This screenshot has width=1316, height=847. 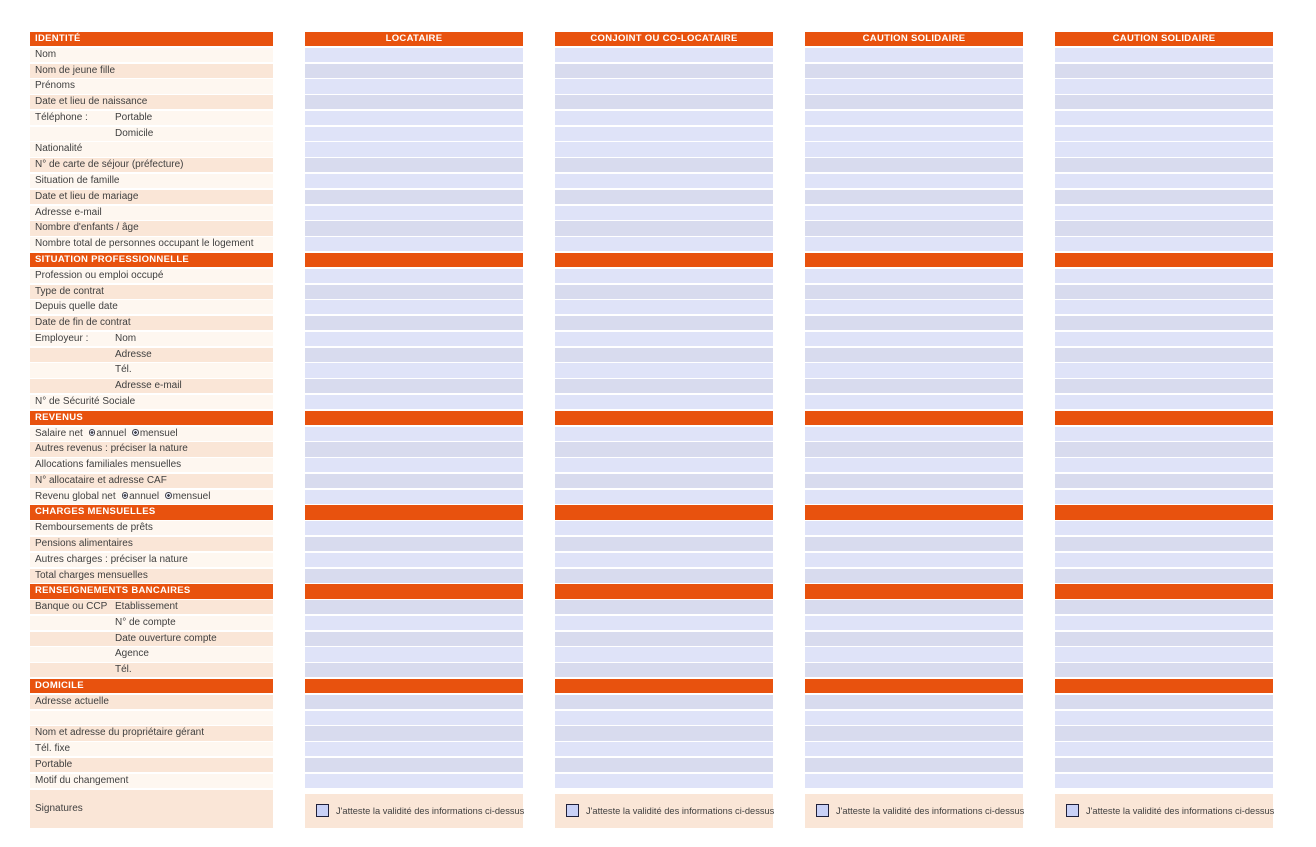 What do you see at coordinates (191, 496) in the screenshot?
I see `radio-option-label: mensuel` at bounding box center [191, 496].